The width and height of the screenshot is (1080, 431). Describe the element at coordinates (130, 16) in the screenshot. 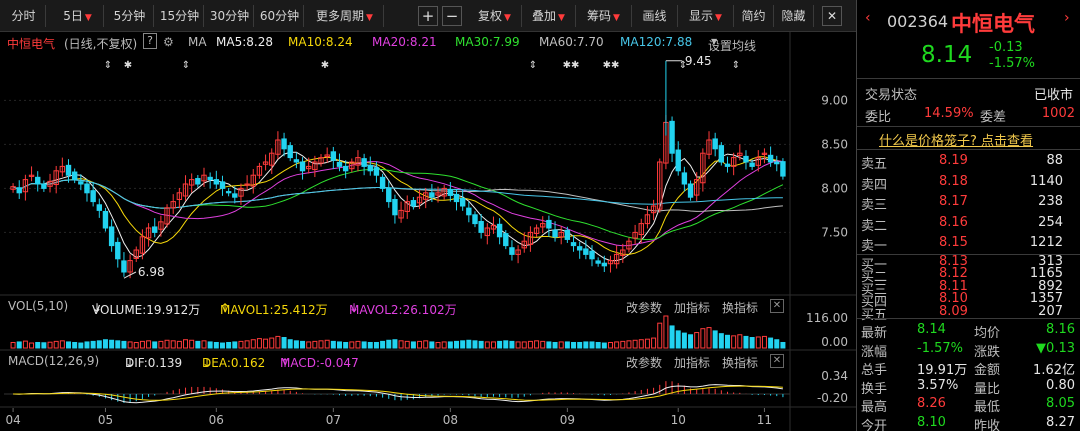

I see `period-5min-button: 5分钟` at that location.